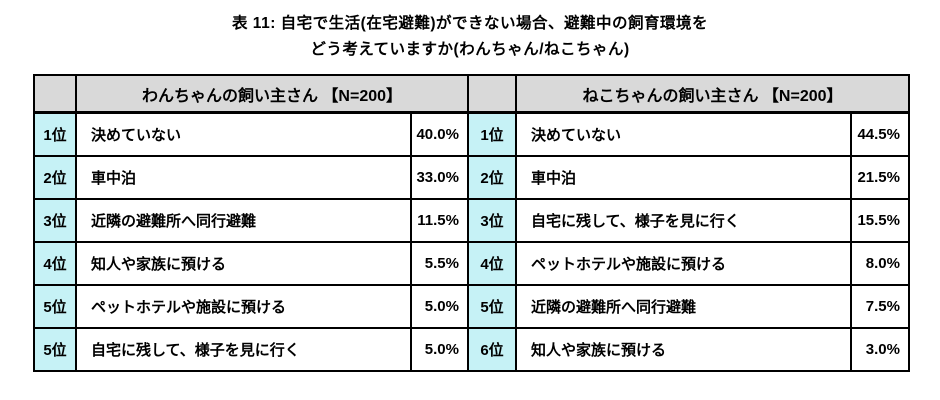  I want to click on table-row-1: 1位 決めていない 40.0% 1位 決めていない 44.5%, so click(471, 134).